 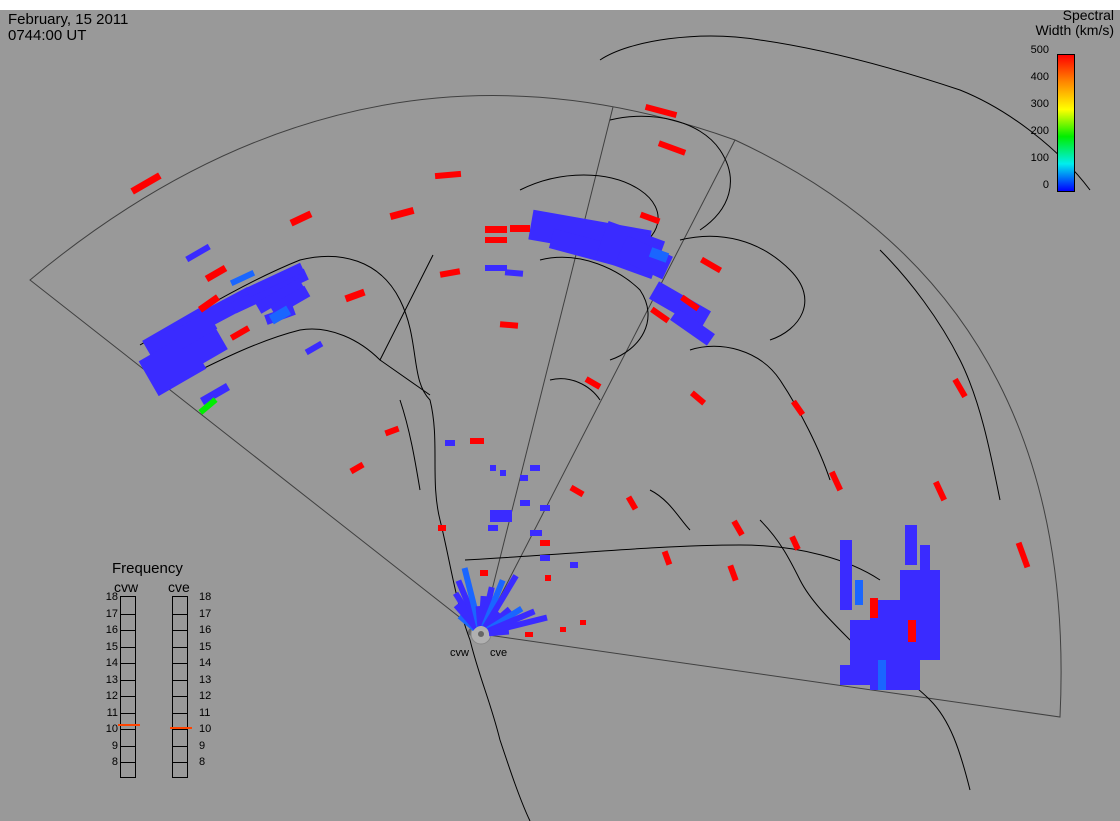 I want to click on frequency-column-cvw, so click(x=129, y=687).